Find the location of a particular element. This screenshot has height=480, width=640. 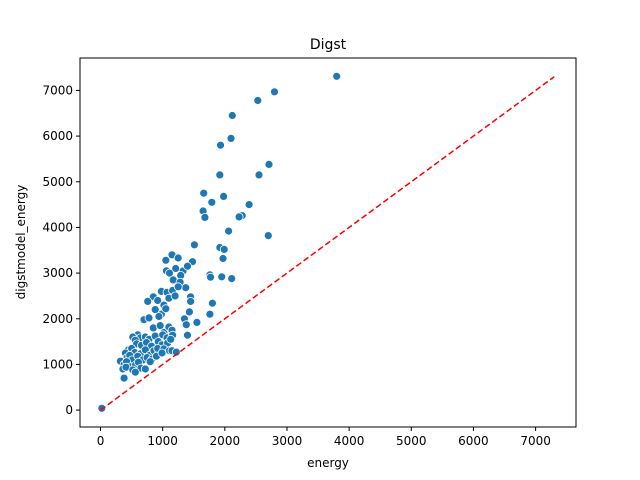

x-tick-label: 4000 is located at coordinates (349, 441).